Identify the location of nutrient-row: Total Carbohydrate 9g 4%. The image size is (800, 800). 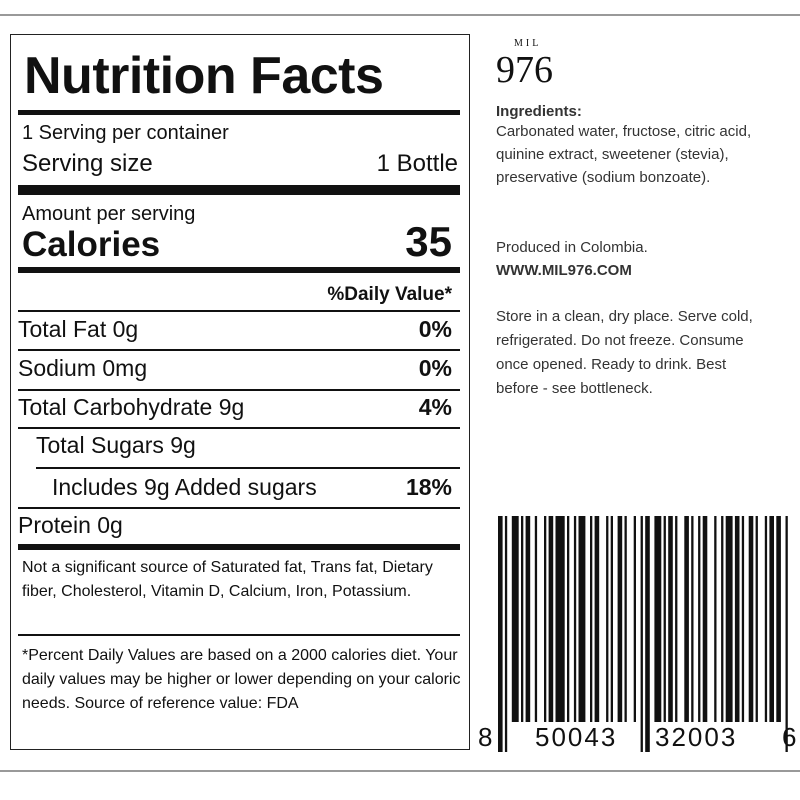
(235, 407).